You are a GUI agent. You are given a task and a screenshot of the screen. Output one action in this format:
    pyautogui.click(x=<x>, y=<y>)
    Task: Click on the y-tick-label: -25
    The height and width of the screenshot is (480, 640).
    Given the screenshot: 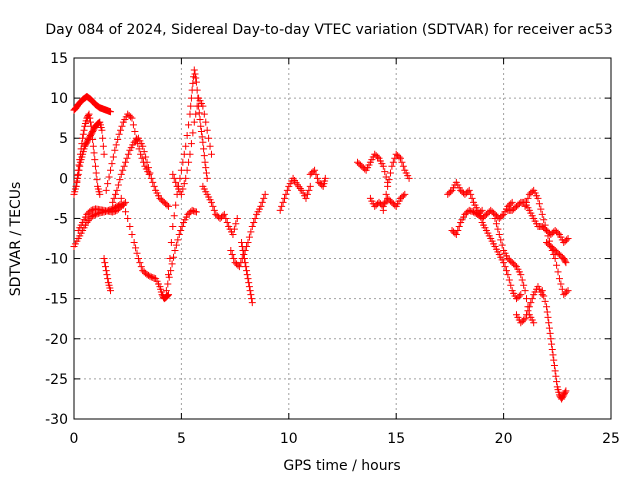 What is the action you would take?
    pyautogui.click(x=56, y=380)
    